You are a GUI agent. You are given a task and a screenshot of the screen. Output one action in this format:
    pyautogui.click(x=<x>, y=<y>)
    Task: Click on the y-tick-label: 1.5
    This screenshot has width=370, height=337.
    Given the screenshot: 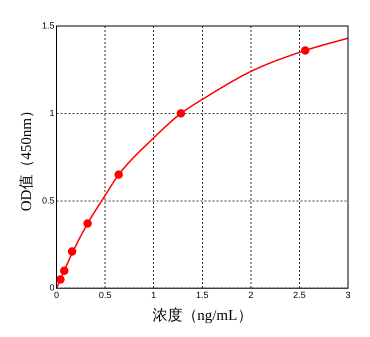 What is the action you would take?
    pyautogui.click(x=48, y=25)
    